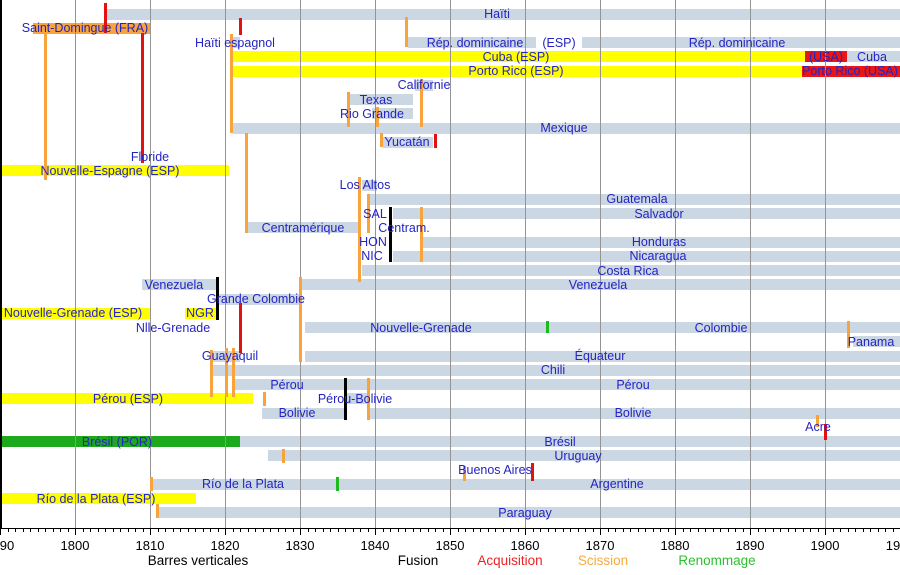  What do you see at coordinates (7, 545) in the screenshot?
I see `axis-year-label: 90` at bounding box center [7, 545].